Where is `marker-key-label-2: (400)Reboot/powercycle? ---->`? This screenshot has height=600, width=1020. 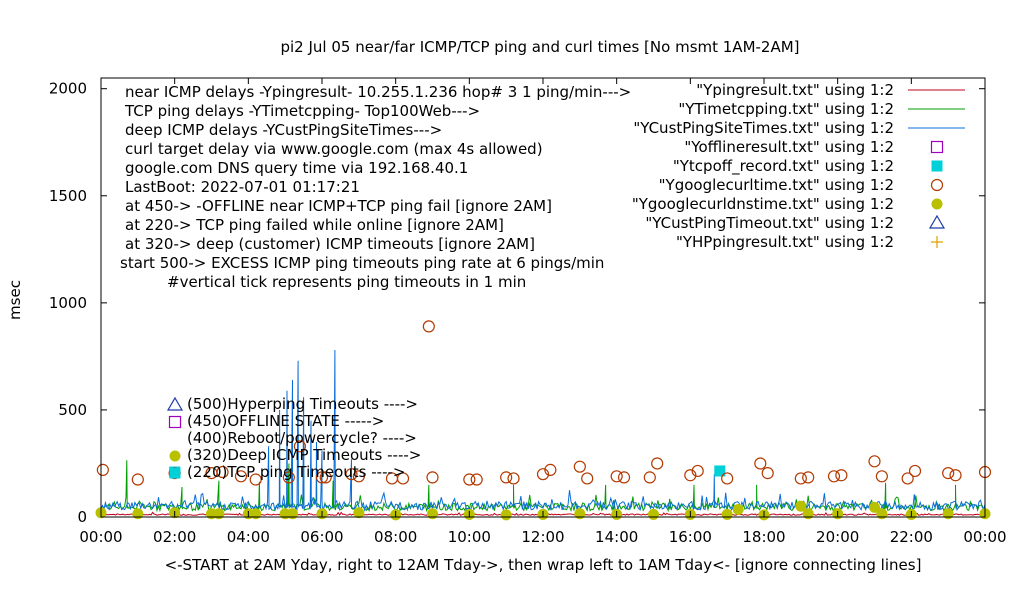 marker-key-label-2: (400)Reboot/powercycle? ----> is located at coordinates (302, 438).